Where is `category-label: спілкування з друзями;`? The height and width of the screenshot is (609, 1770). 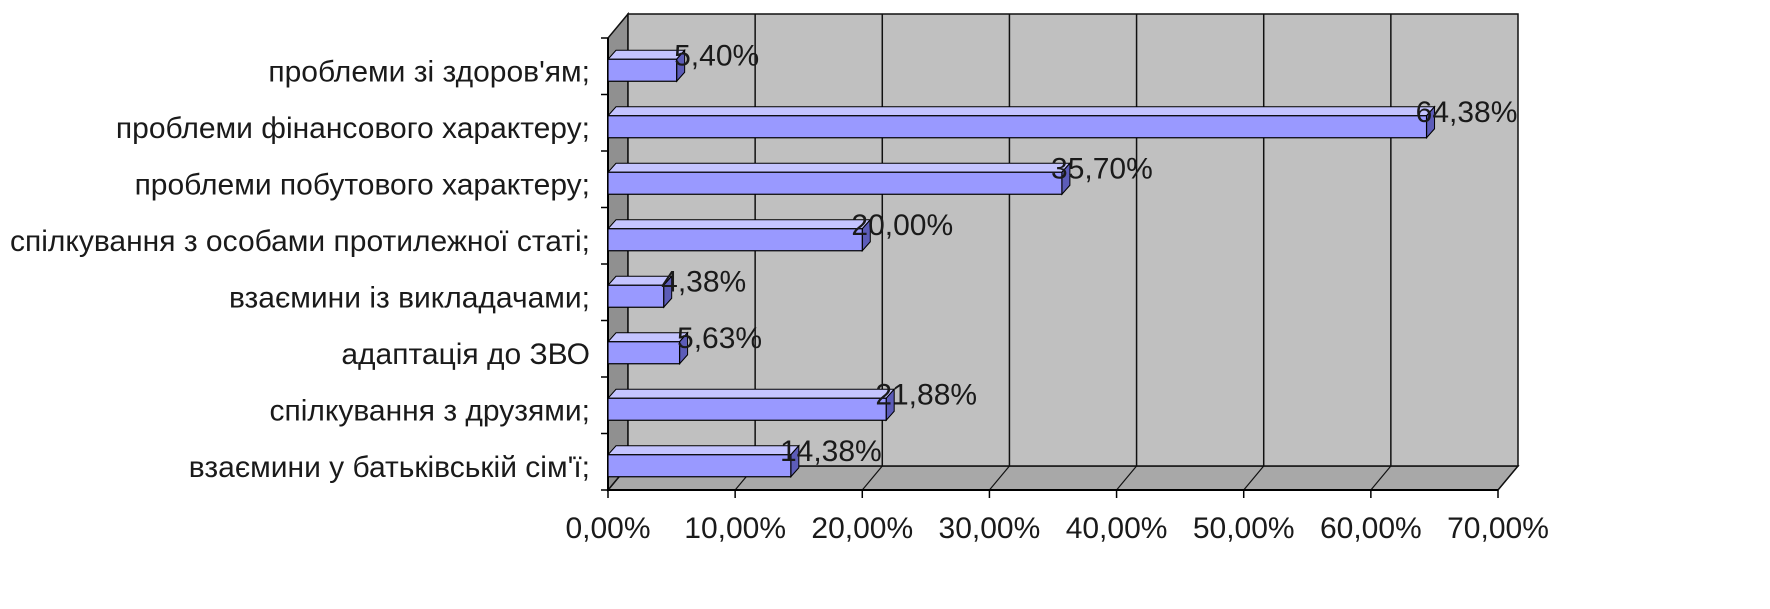
category-label: спілкування з друзями; is located at coordinates (429, 410).